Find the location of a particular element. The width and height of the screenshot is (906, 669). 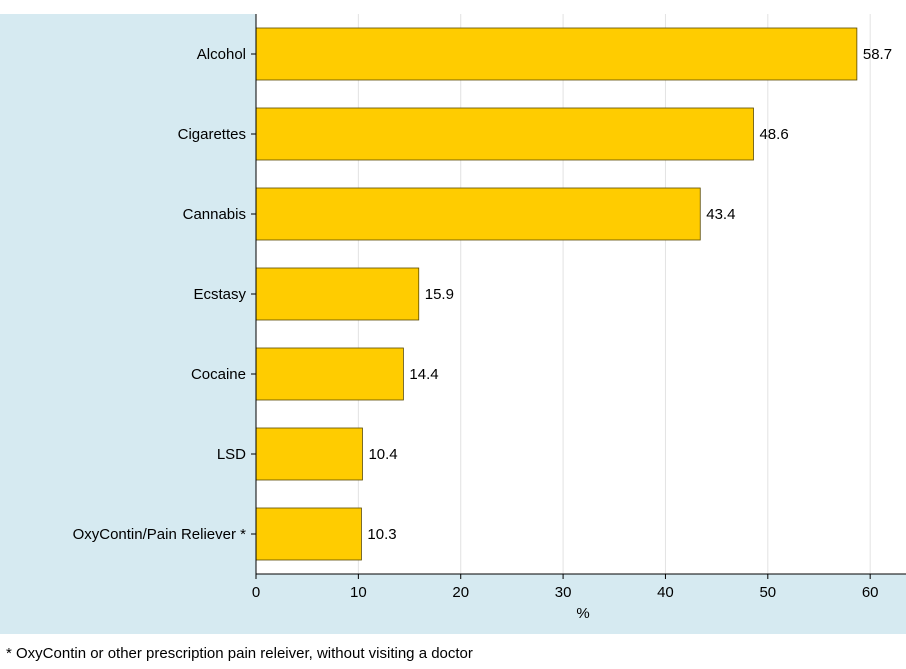

x-axis-label: % is located at coordinates (582, 613).